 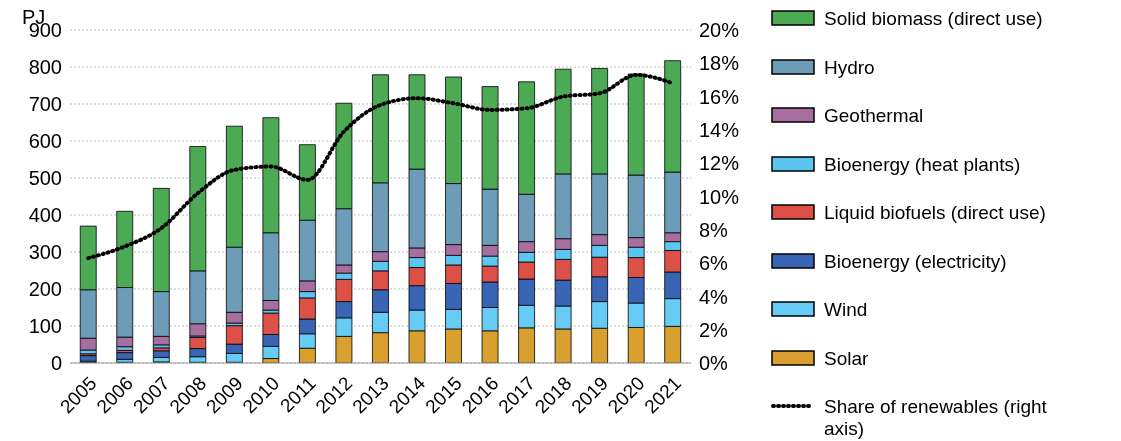 I want to click on y2-tick-label: 20%, so click(x=719, y=30).